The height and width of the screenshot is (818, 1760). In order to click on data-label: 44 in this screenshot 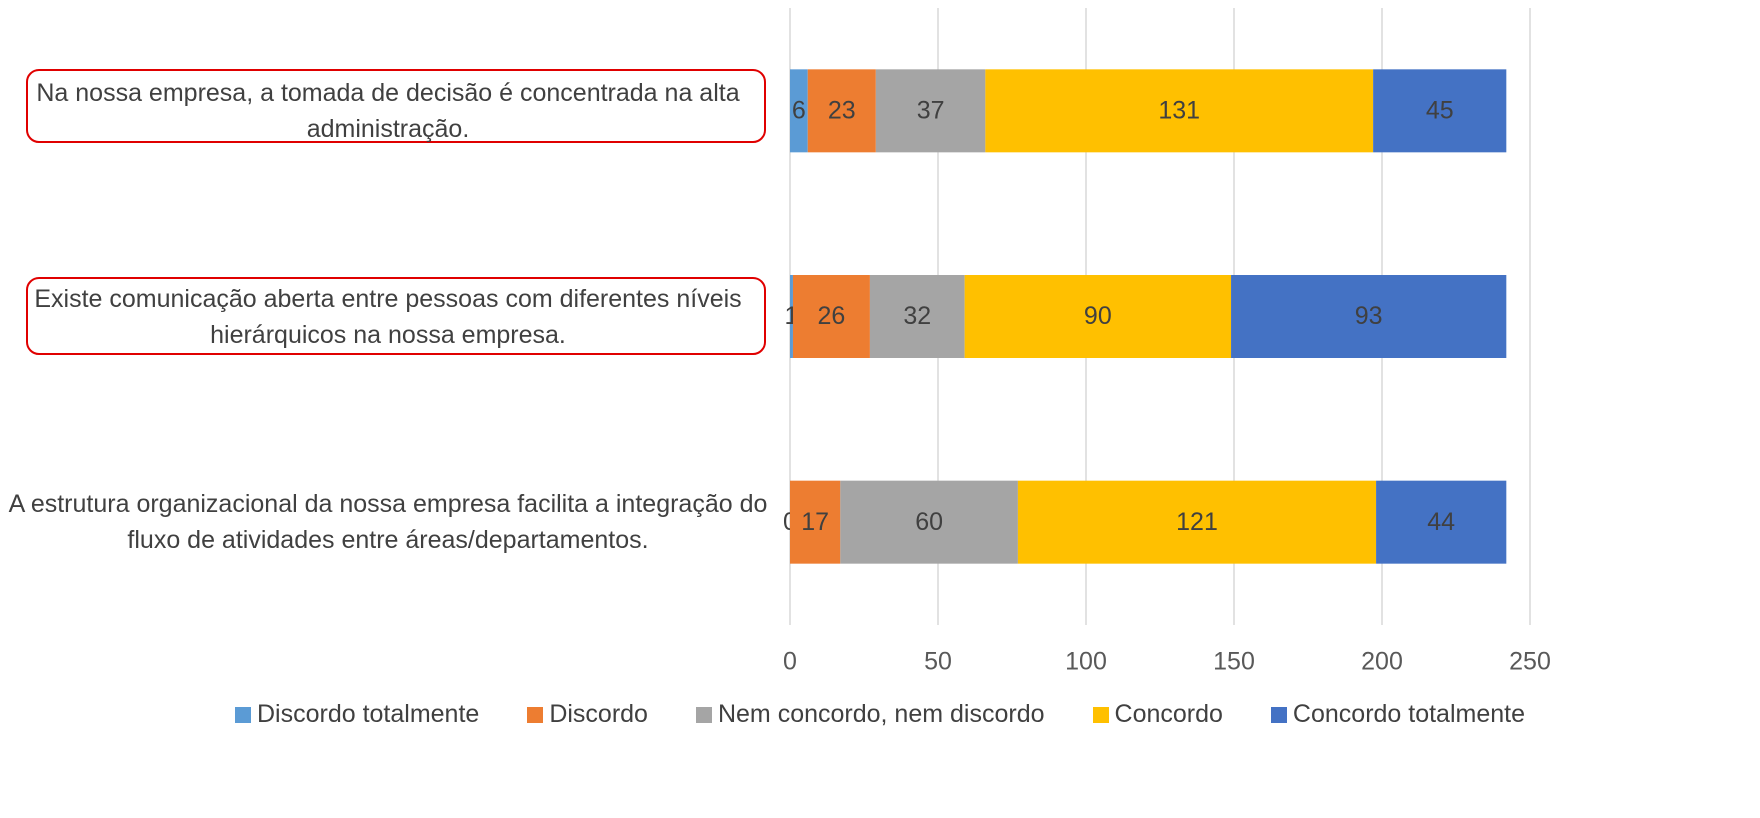, I will do `click(1441, 522)`.